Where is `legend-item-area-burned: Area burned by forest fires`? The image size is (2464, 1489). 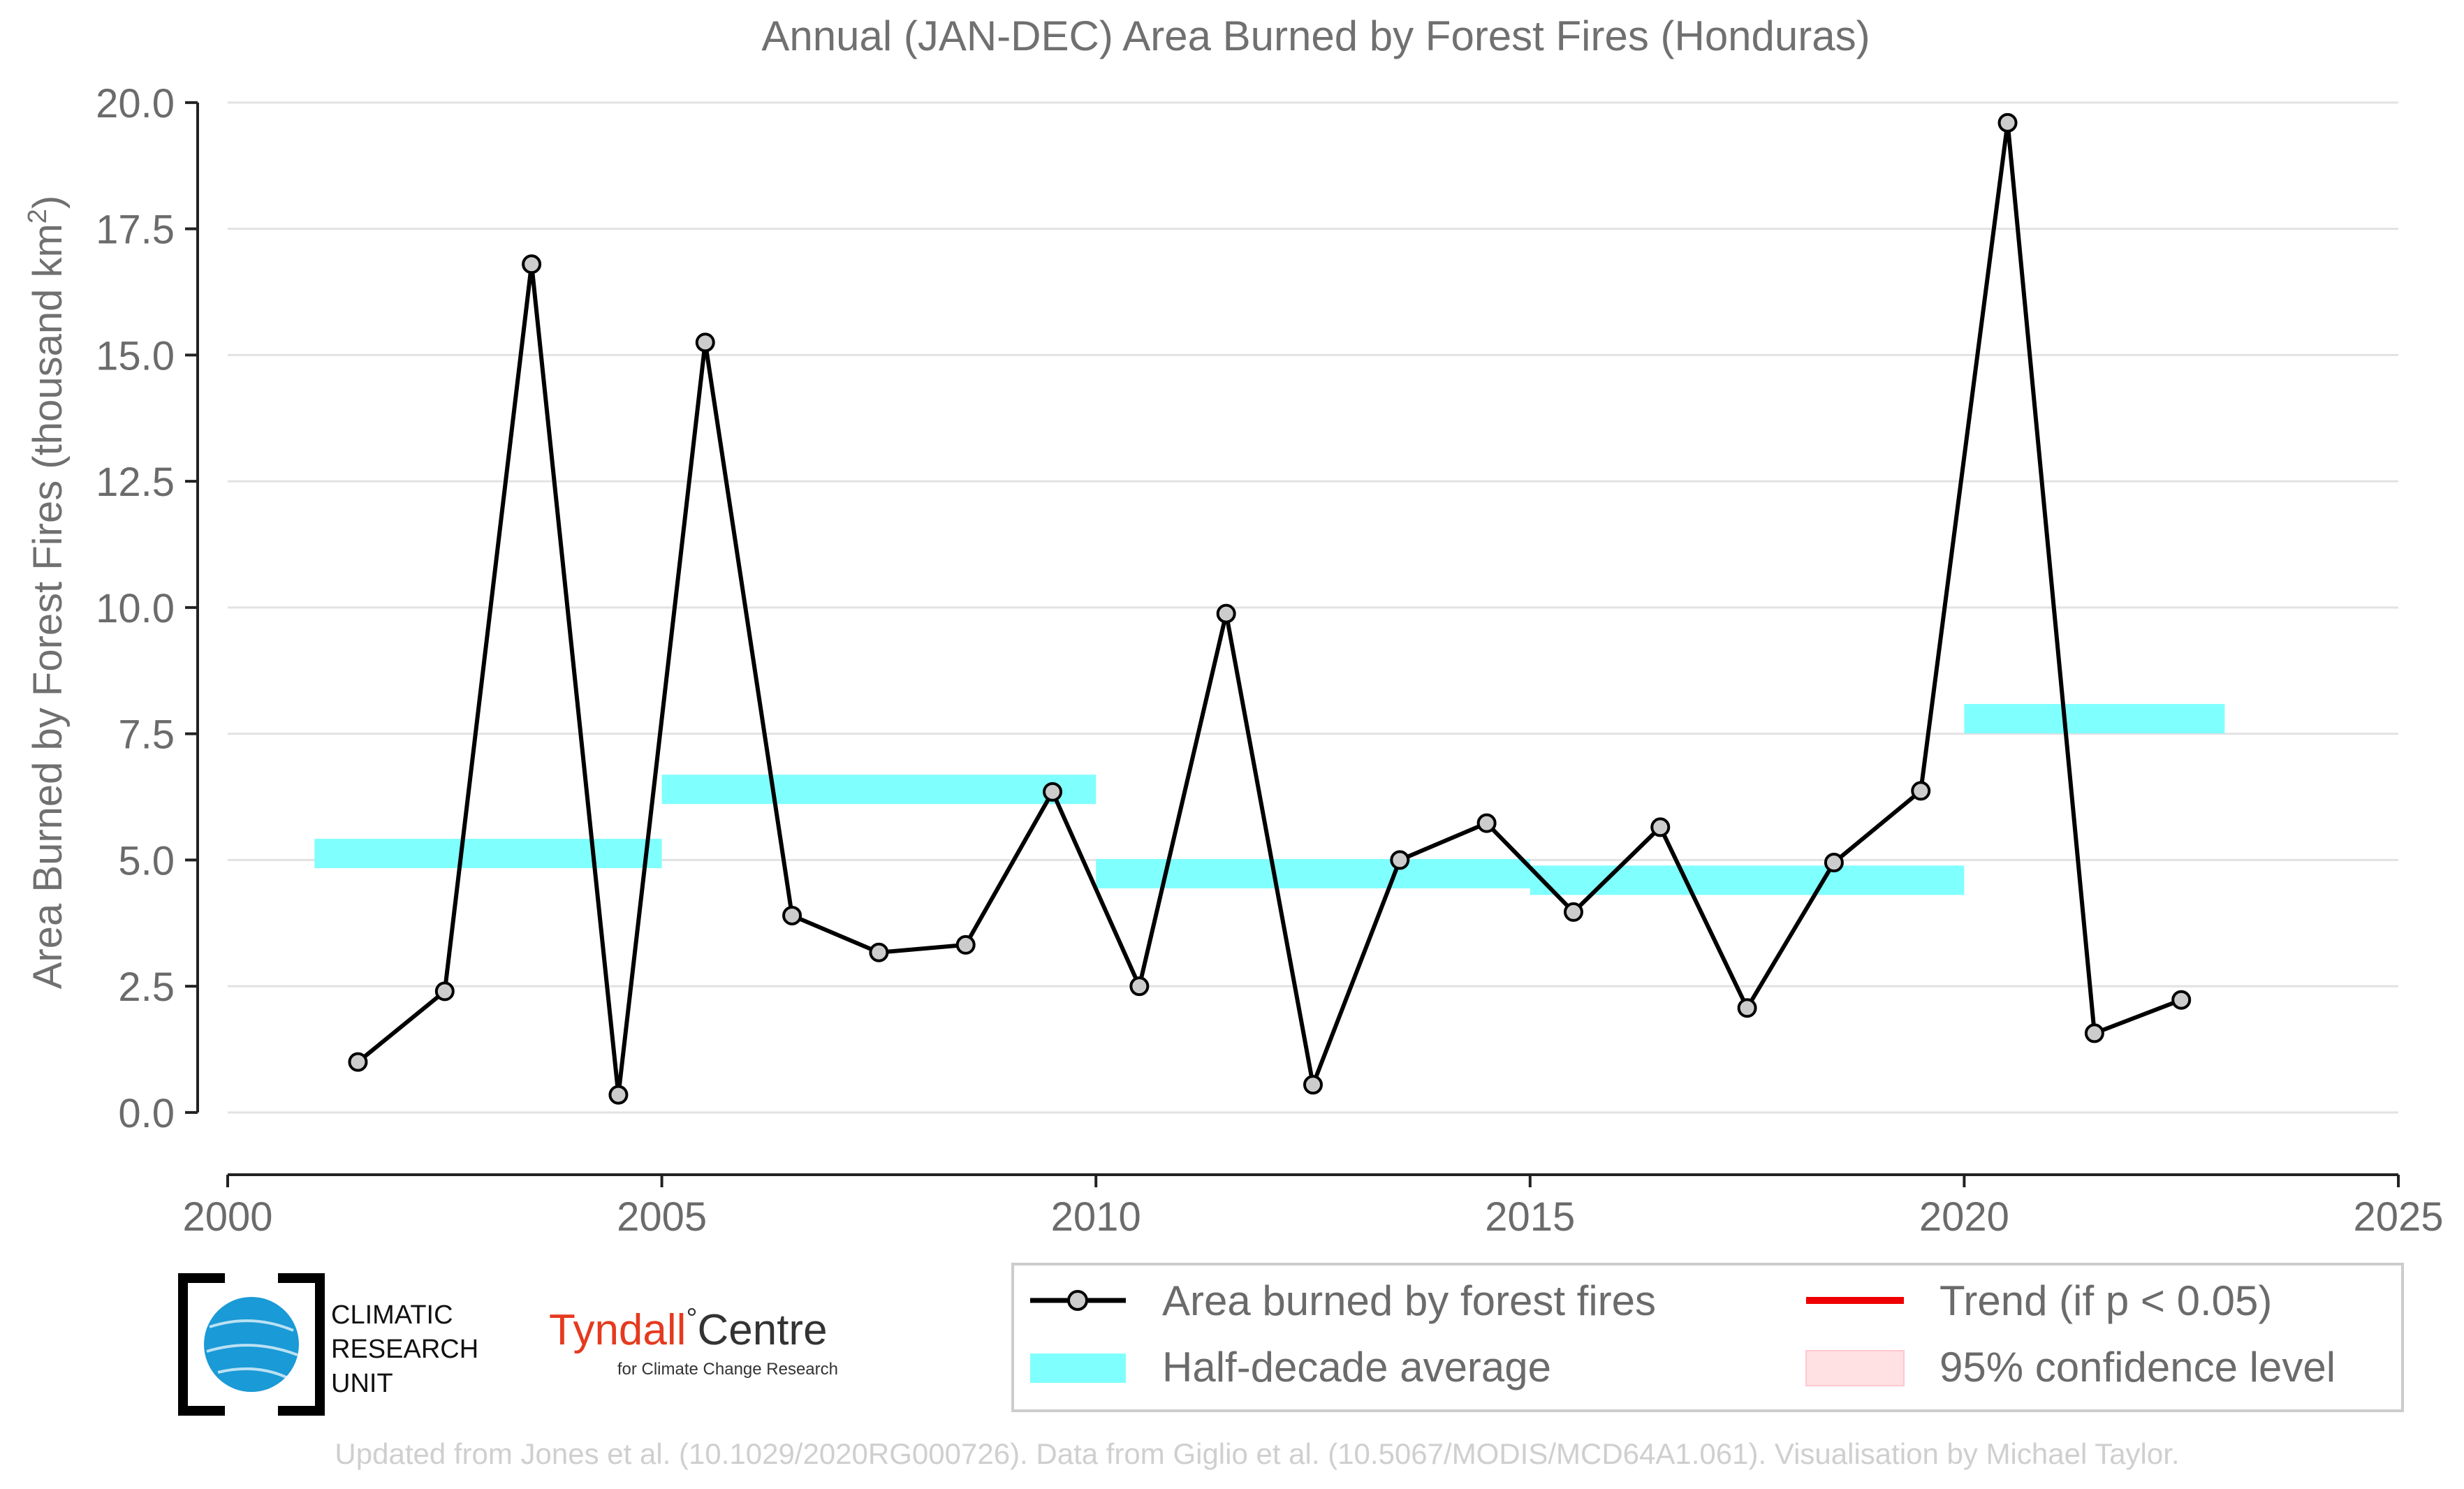 legend-item-area-burned: Area burned by forest fires is located at coordinates (1343, 1300).